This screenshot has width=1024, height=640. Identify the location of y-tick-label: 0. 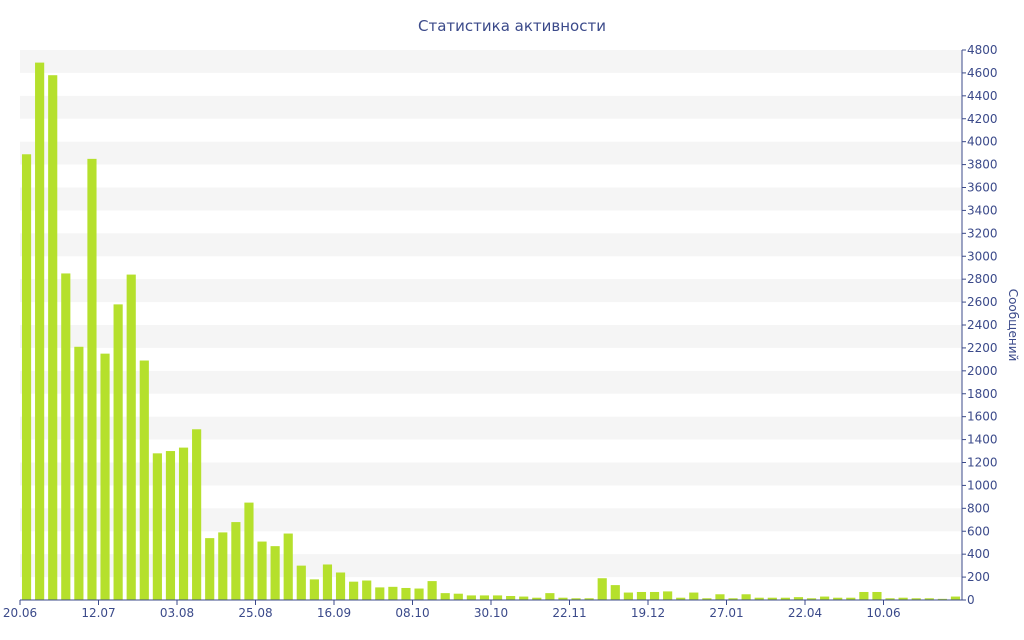
(971, 600).